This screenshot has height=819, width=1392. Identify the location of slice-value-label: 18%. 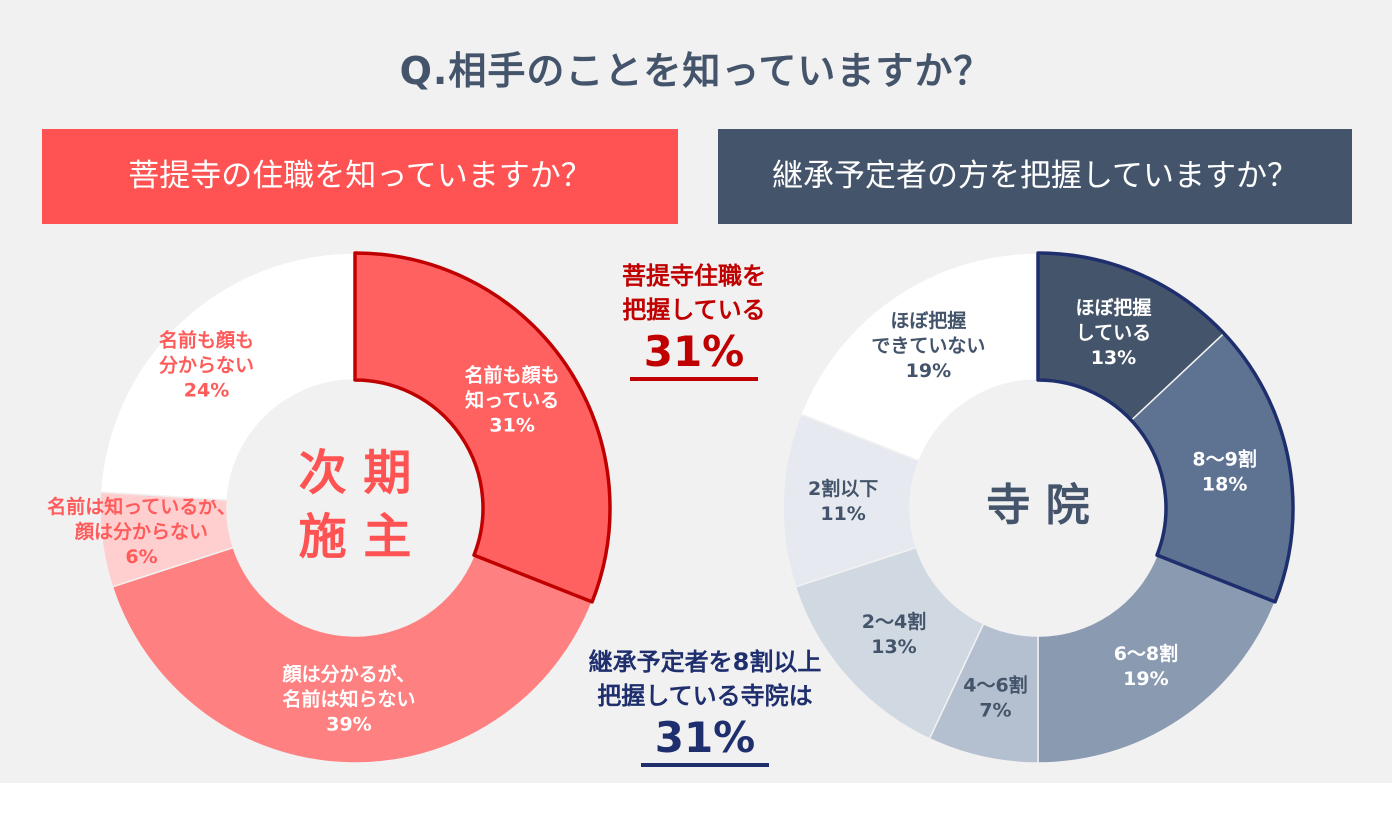
(1224, 484).